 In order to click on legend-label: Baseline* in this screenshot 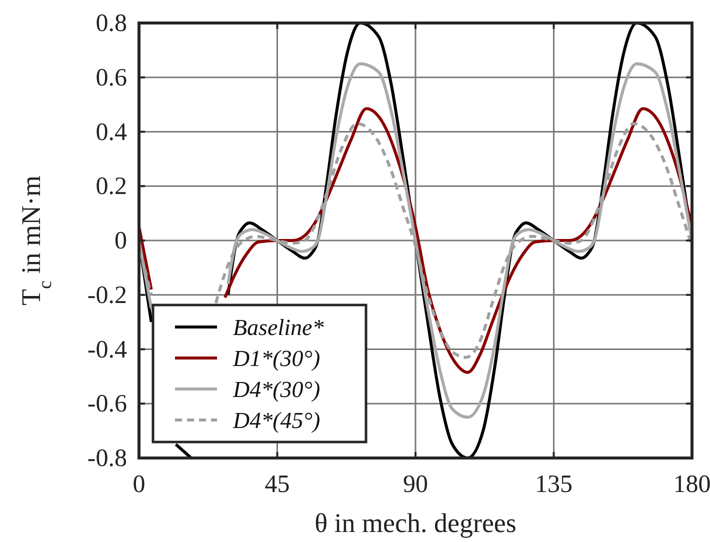, I will do `click(278, 327)`.